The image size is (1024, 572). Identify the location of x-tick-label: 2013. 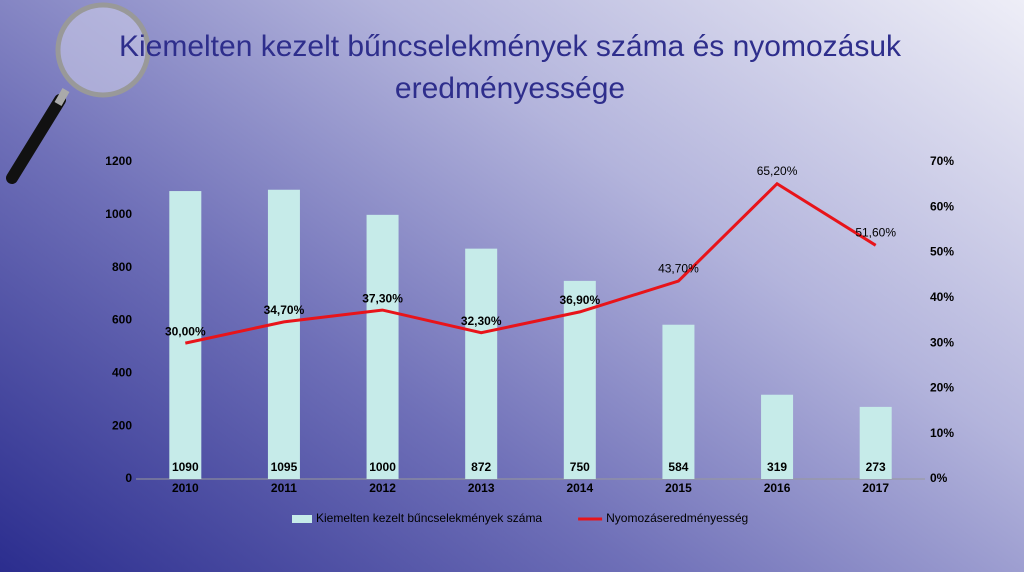
(481, 488).